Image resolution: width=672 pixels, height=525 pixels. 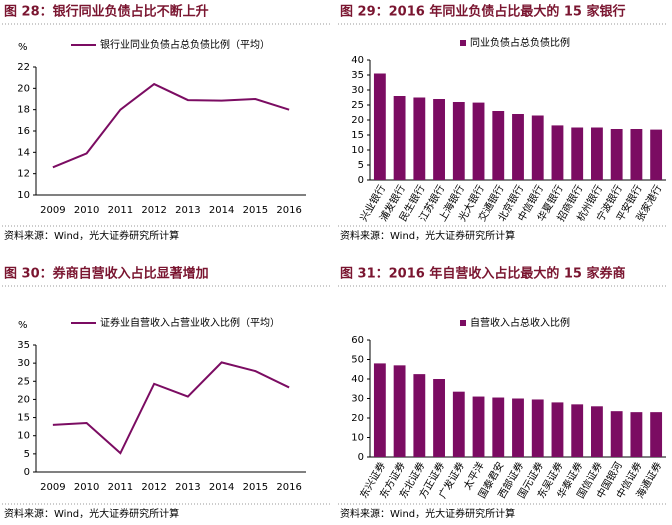 What do you see at coordinates (106, 12) in the screenshot?
I see `chart-title: 图 28：银行同业负债占比不断上升` at bounding box center [106, 12].